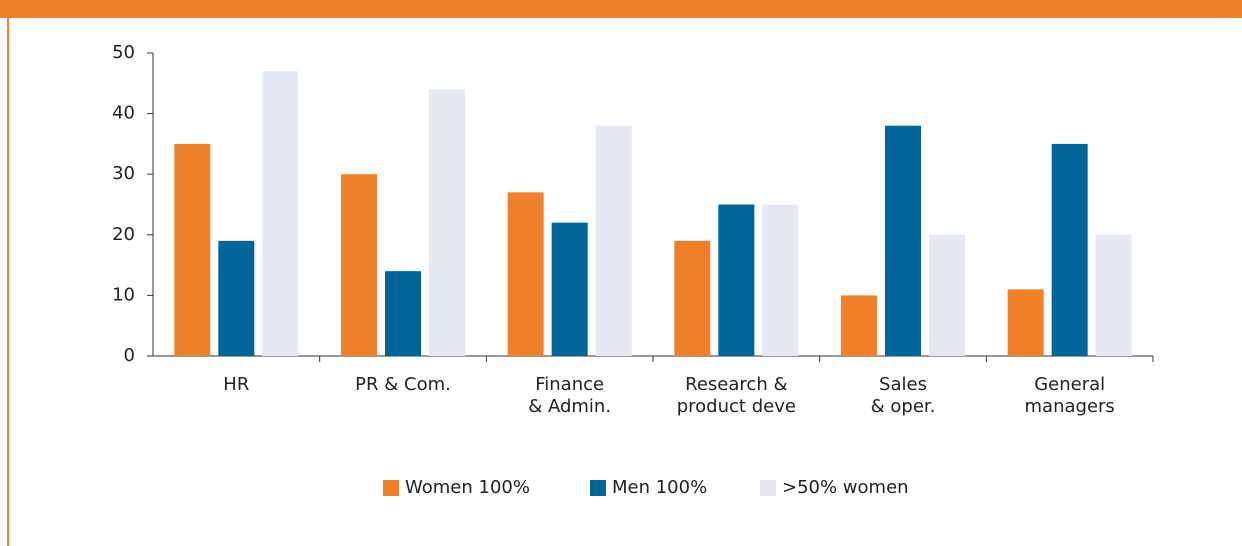 Image resolution: width=1242 pixels, height=546 pixels. I want to click on x-tick-label: HR, so click(236, 384).